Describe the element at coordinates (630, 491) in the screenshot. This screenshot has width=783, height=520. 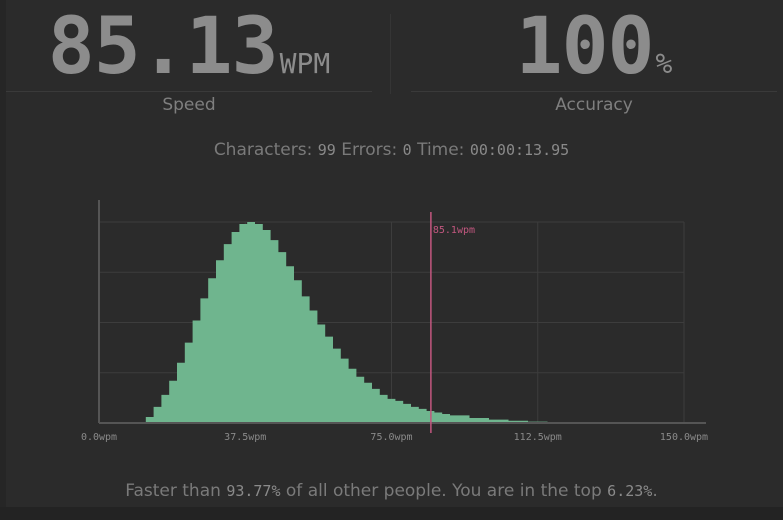
I see `top-percent: 6.23%` at that location.